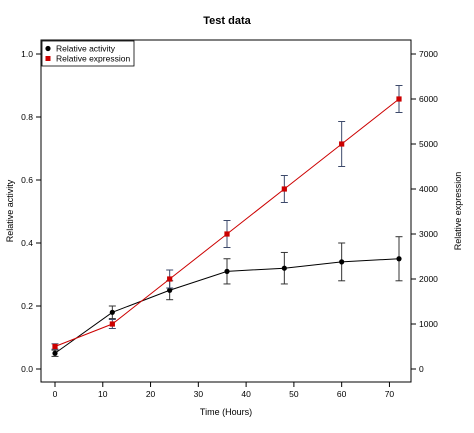  I want to click on x-tick-label: 60, so click(342, 394).